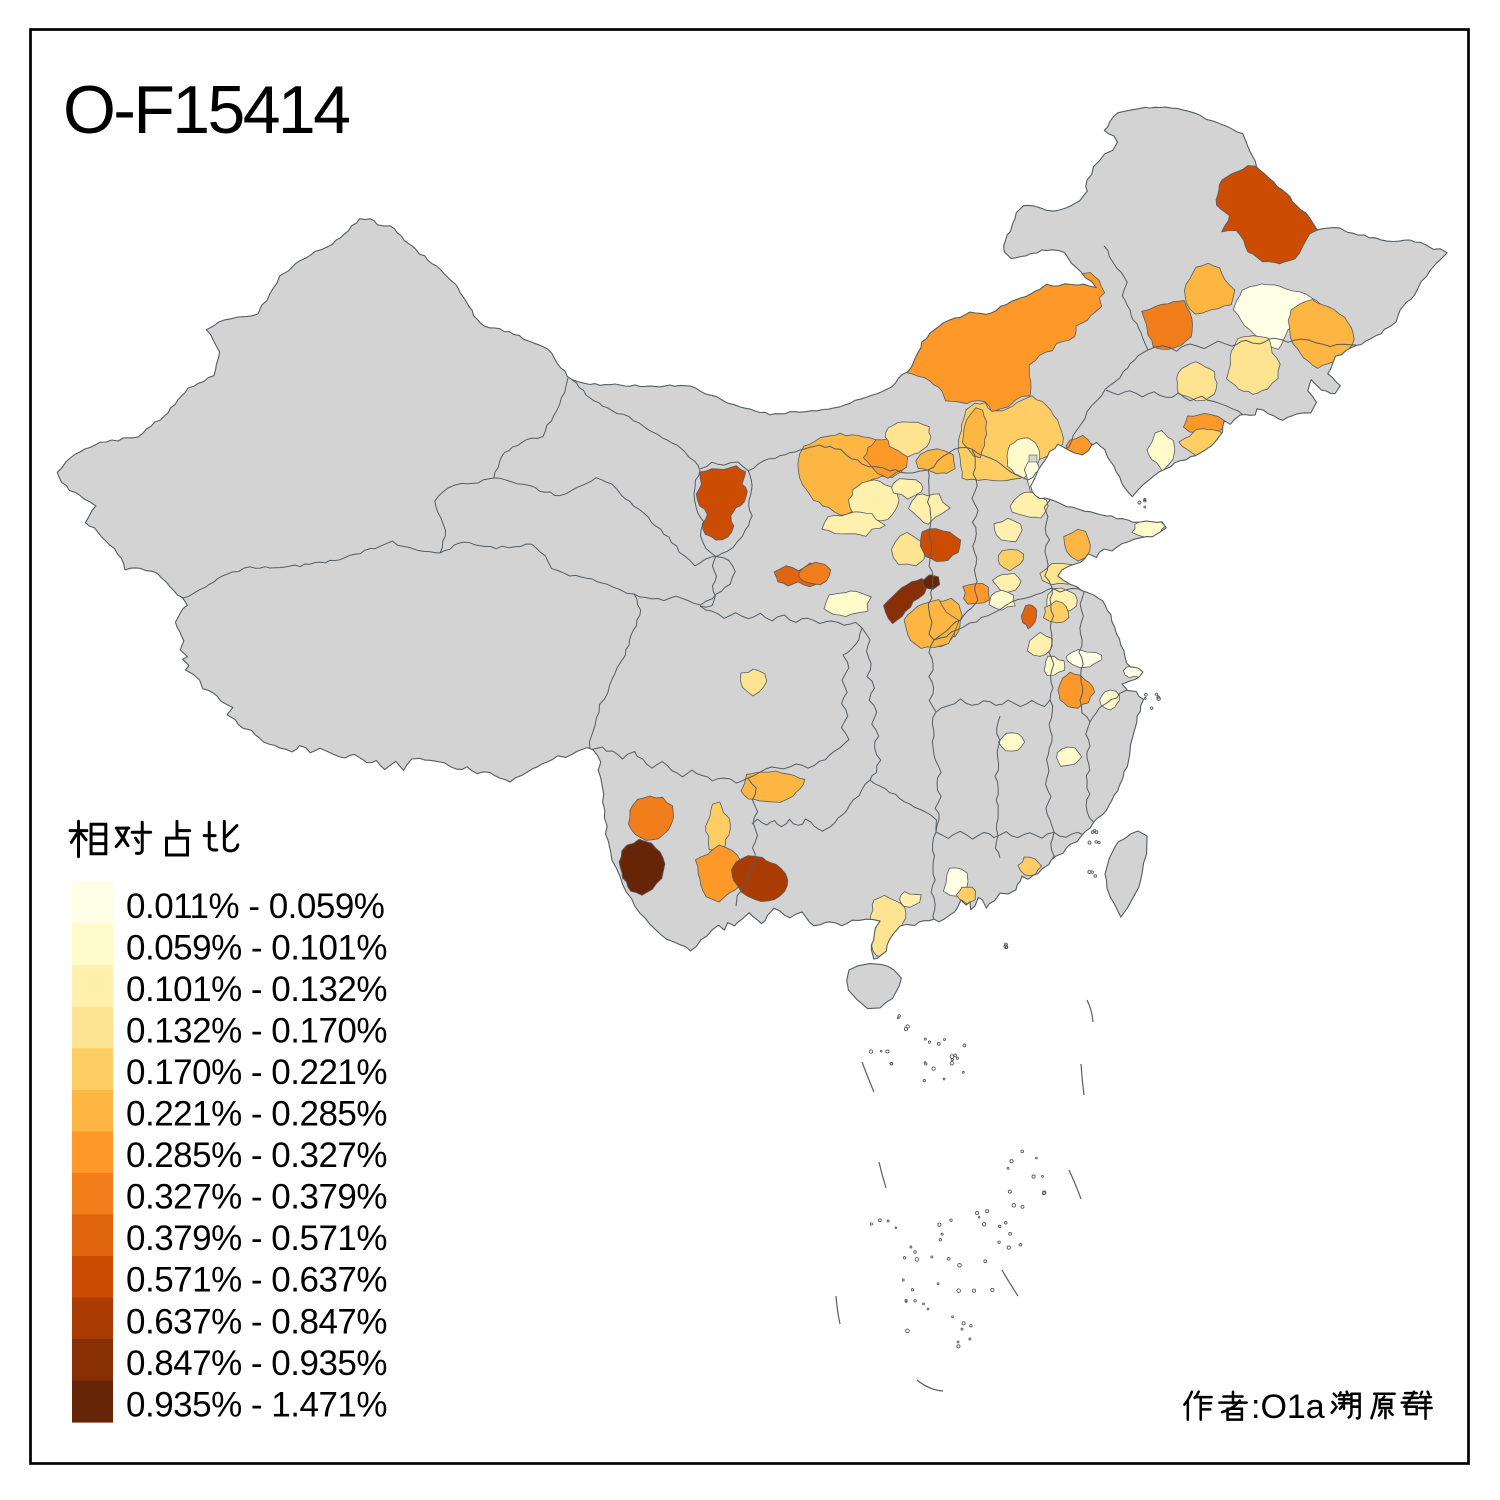 The image size is (1500, 1500). I want to click on svg-text: 0.379% - 0.571%, so click(256, 1238).